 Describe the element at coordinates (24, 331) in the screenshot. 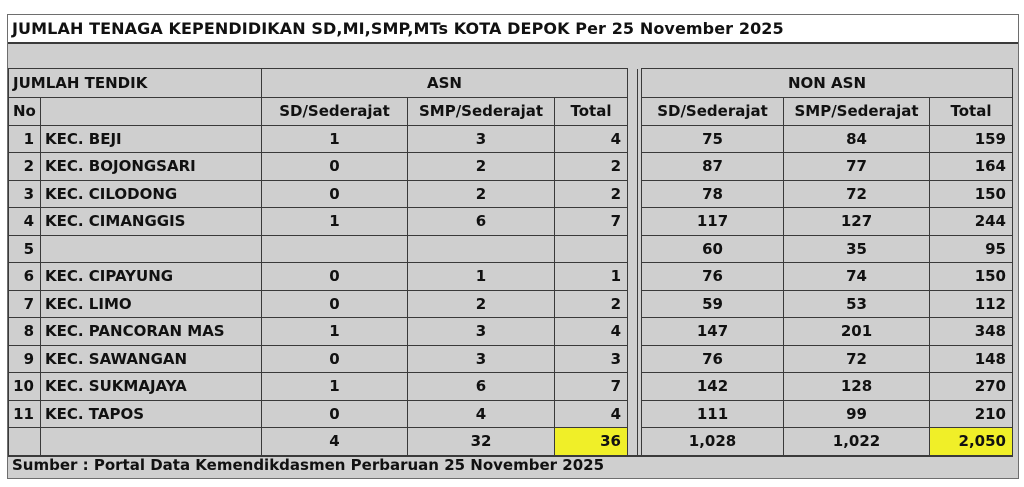

I see `row-no: 8` at that location.